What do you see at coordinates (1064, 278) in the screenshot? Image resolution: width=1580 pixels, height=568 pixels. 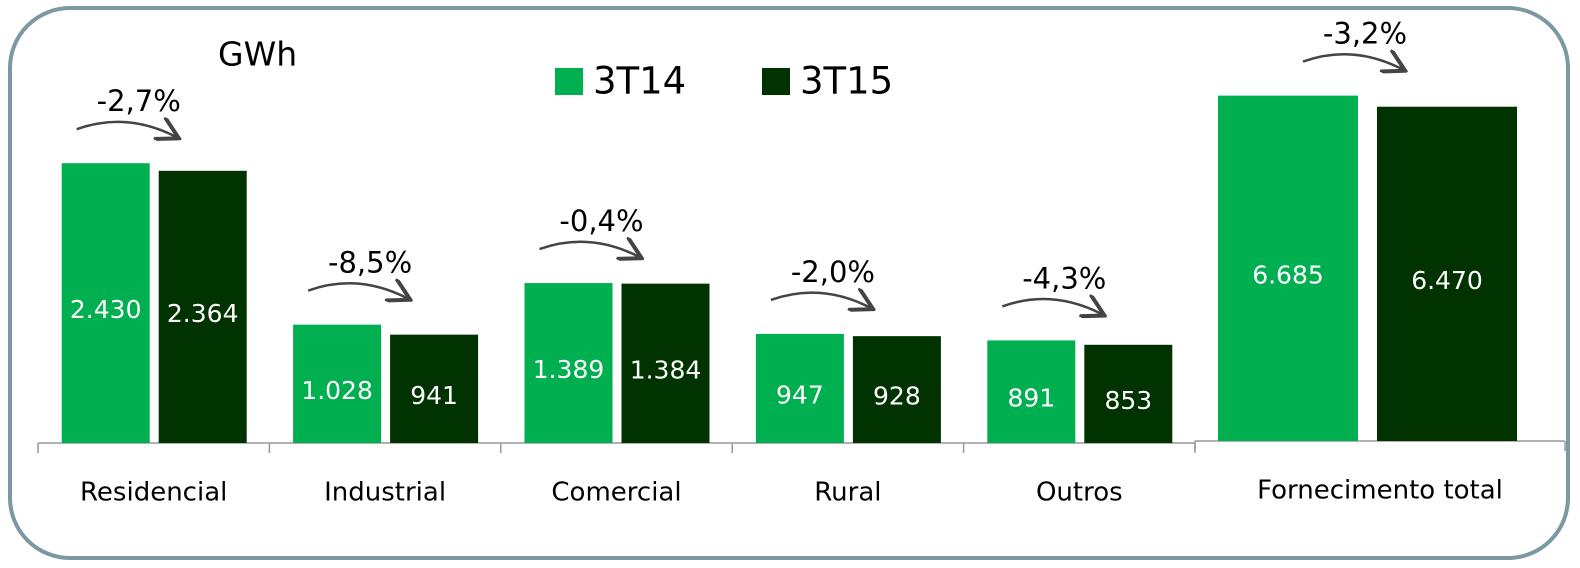 I see `annotation: -4,3%` at bounding box center [1064, 278].